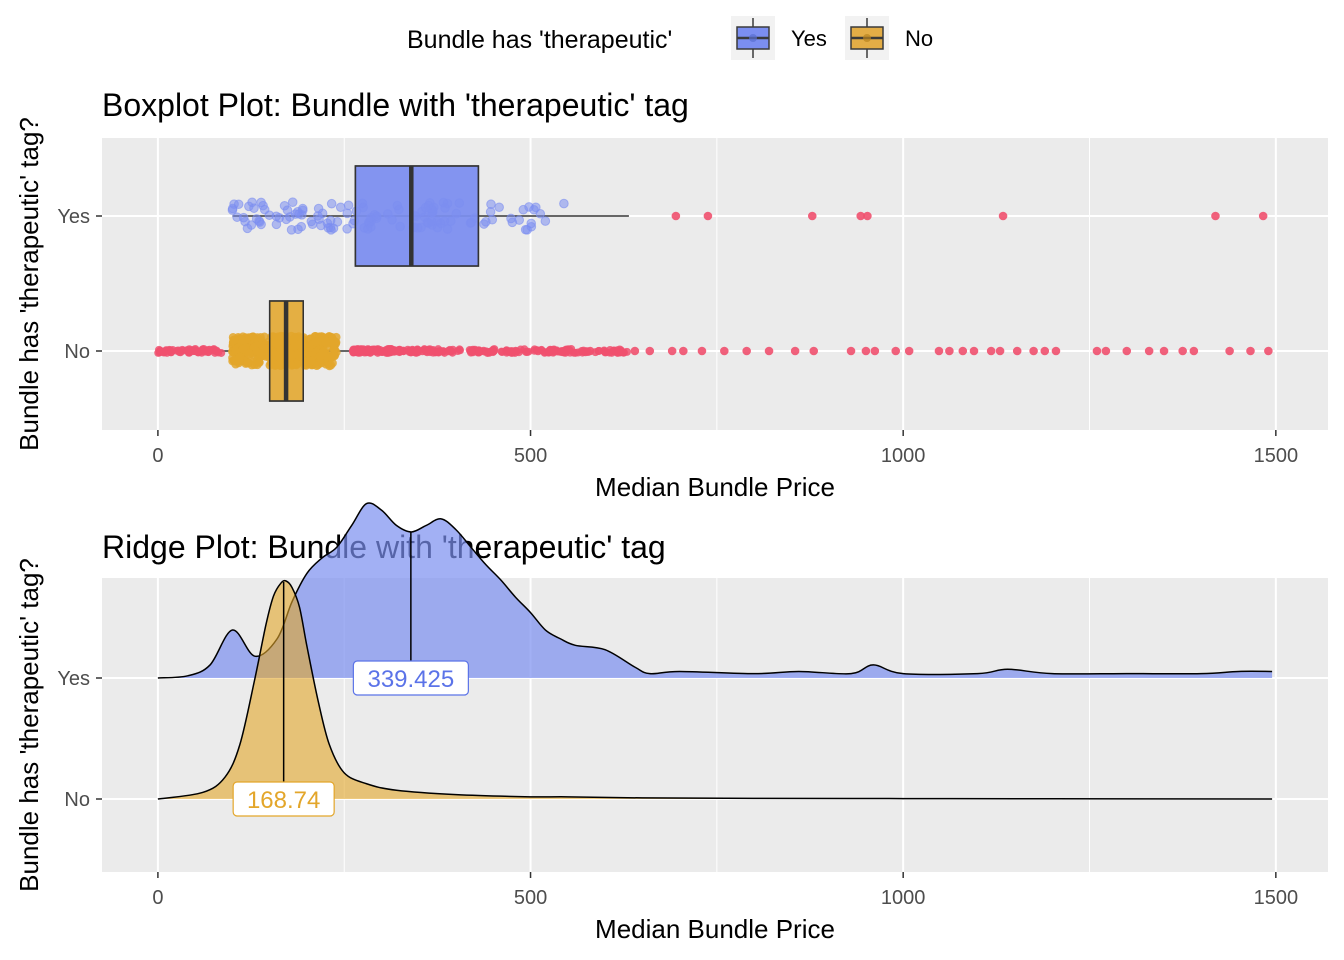 The image size is (1344, 960). I want to click on ridge-x-tick-label: 0, so click(157, 898).